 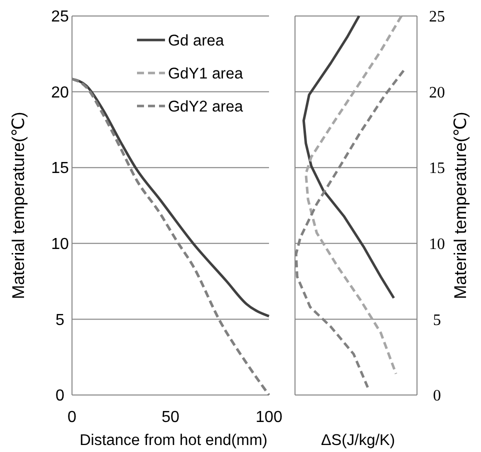 What do you see at coordinates (196, 41) in the screenshot?
I see `legend-label: Gd area` at bounding box center [196, 41].